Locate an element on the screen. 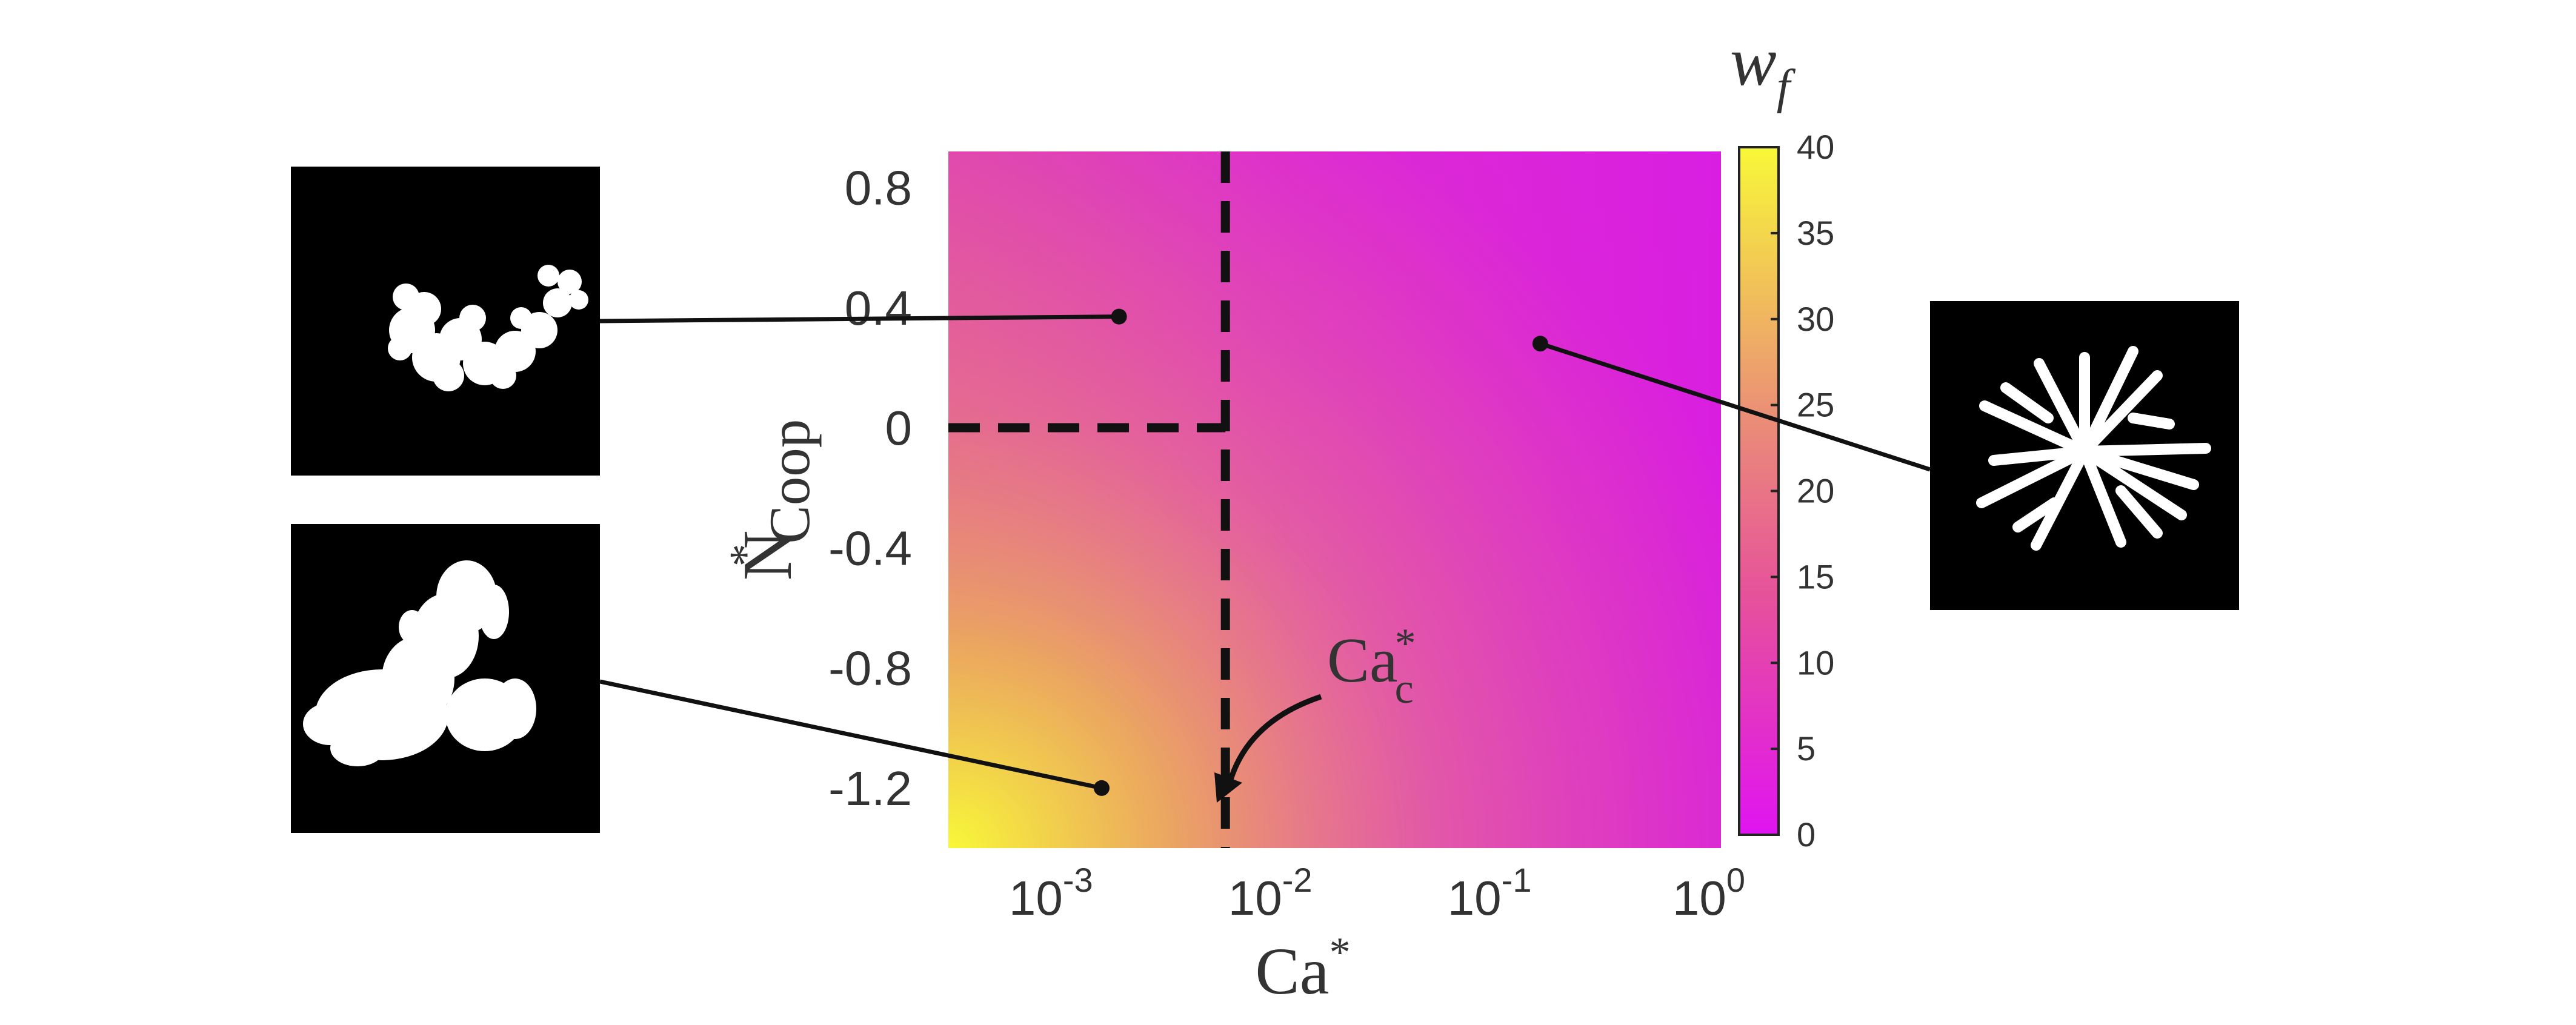 This screenshot has width=2576, height=1025. critical-ca-arrow is located at coordinates (1274, 738).